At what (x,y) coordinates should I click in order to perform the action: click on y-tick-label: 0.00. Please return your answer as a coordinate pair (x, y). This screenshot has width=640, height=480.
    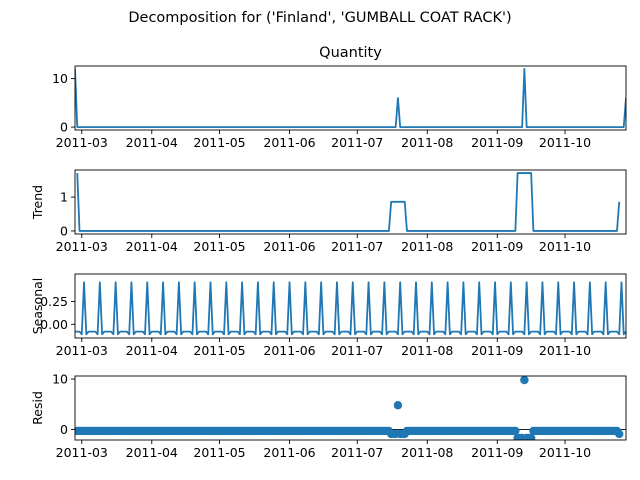
    Looking at the image, I should click on (54, 324).